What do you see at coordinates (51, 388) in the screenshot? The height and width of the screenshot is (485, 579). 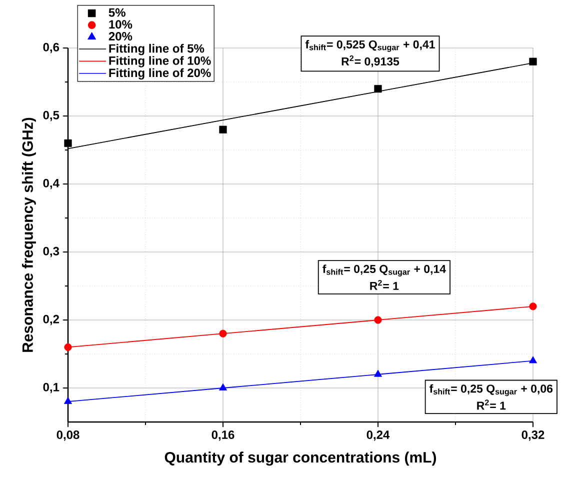 I see `y-tick-label: 0,1` at bounding box center [51, 388].